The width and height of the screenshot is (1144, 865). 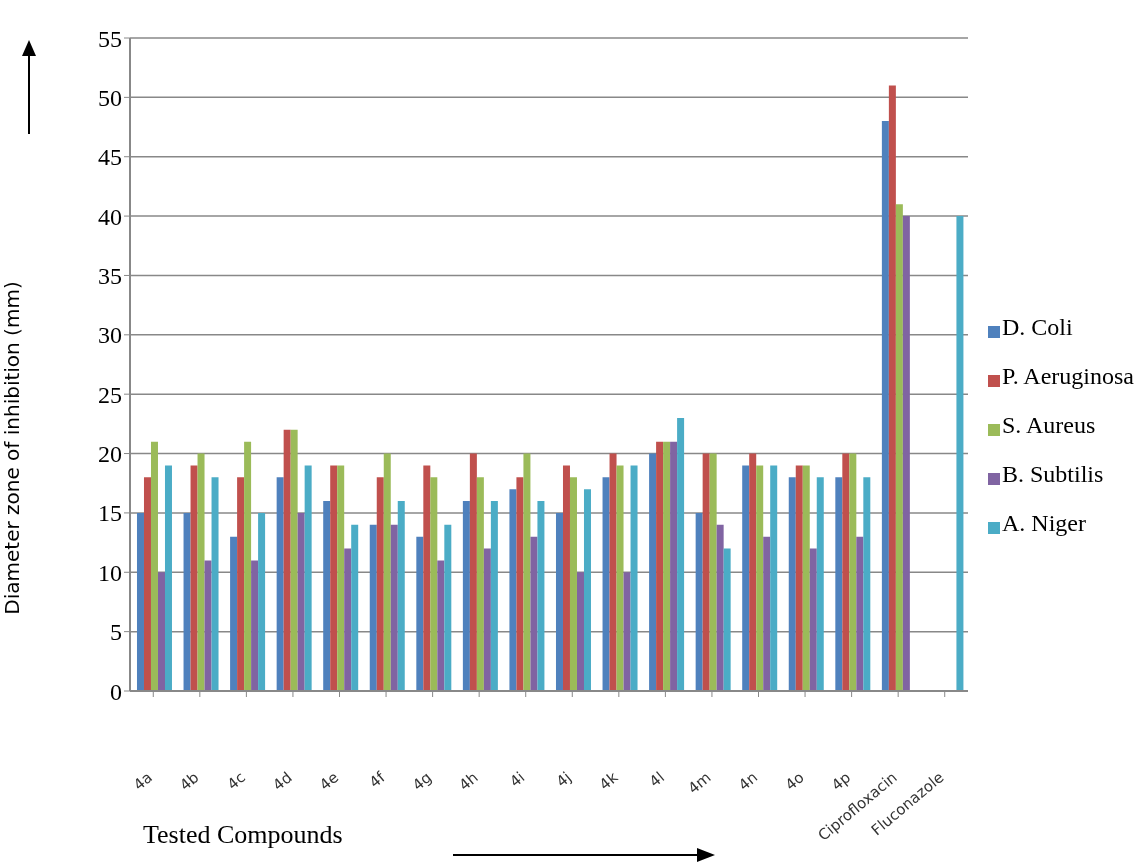 What do you see at coordinates (116, 691) in the screenshot?
I see `y-tick-label: 0` at bounding box center [116, 691].